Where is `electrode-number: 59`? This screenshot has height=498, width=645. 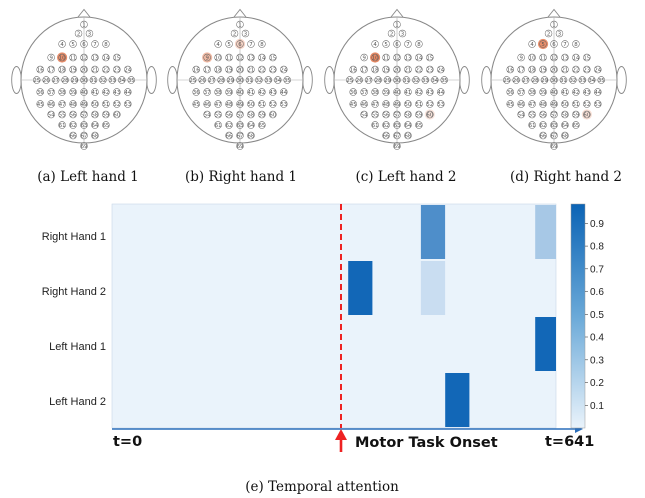 electrode-number: 59 is located at coordinates (105, 115).